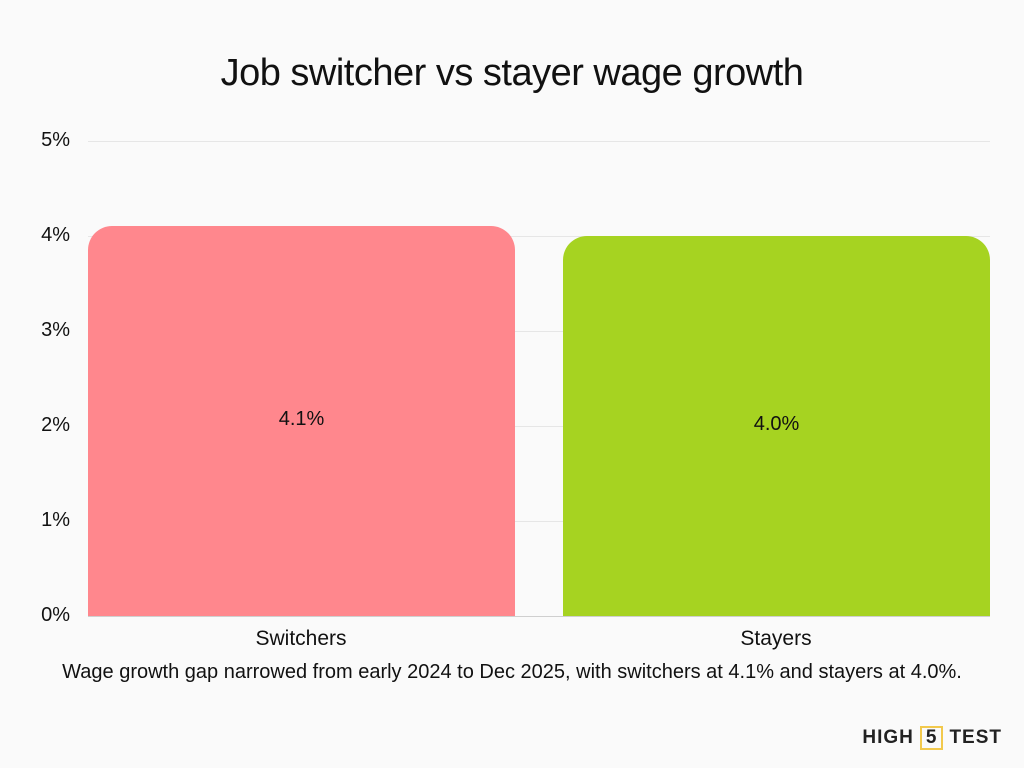  I want to click on brand-text-left: HIGH, so click(888, 737).